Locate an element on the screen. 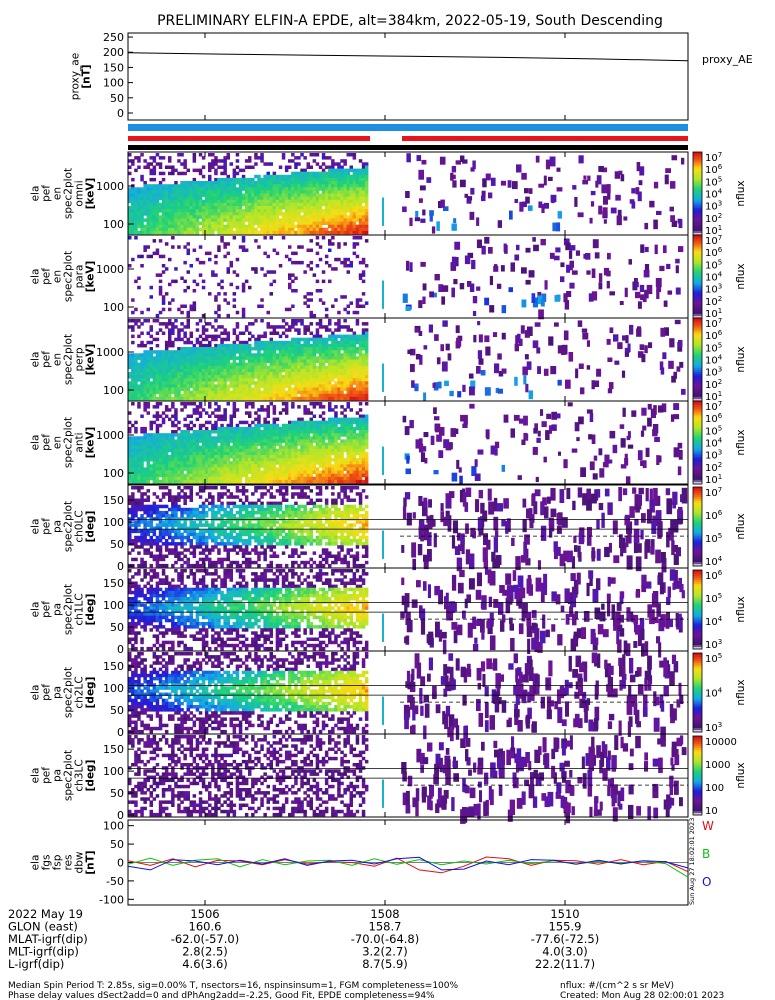  colorbar-cell is located at coordinates (697, 215).